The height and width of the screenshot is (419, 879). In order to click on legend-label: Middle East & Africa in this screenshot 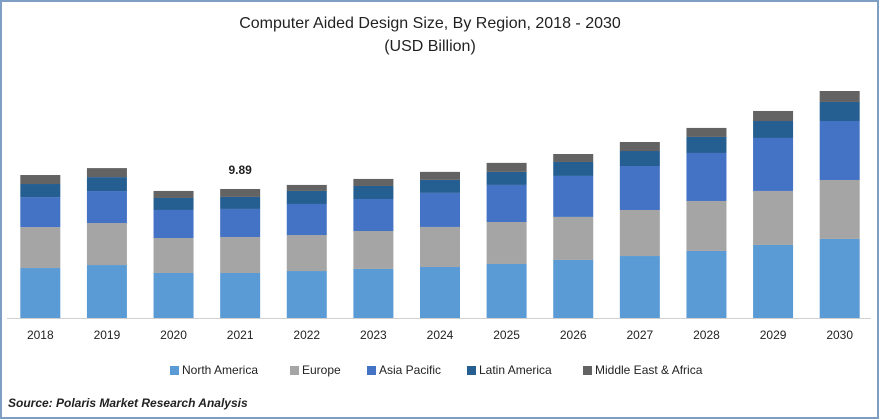, I will do `click(649, 370)`.